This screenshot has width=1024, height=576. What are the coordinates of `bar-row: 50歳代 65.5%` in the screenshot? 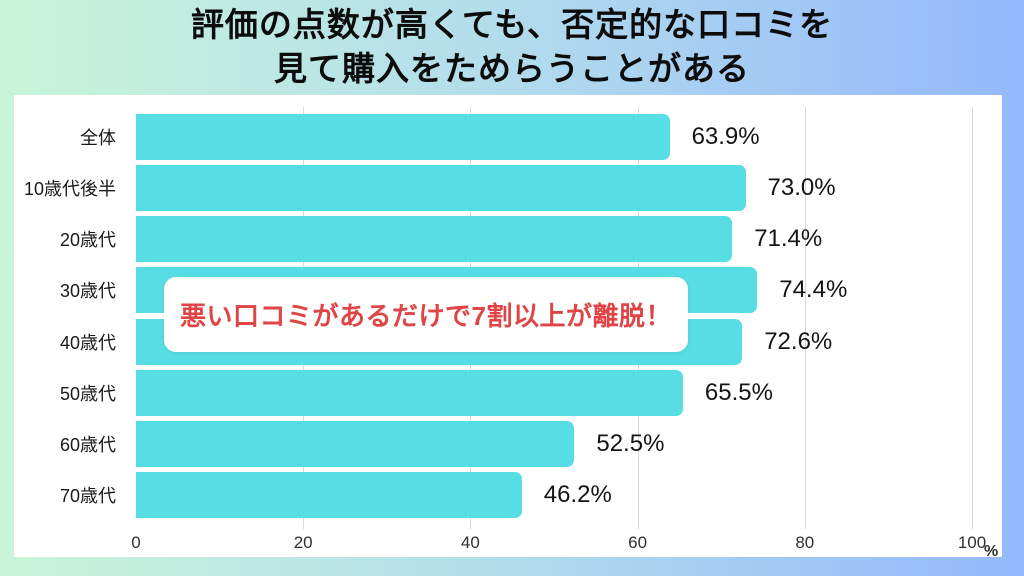 It's located at (495, 392).